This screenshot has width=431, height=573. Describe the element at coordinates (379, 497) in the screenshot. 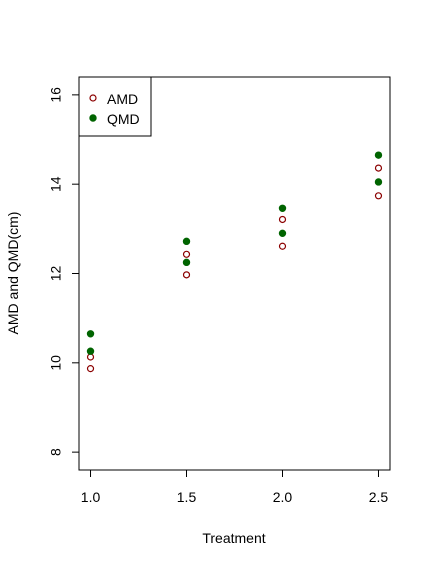

I see `x-tick-label: 2.5` at that location.